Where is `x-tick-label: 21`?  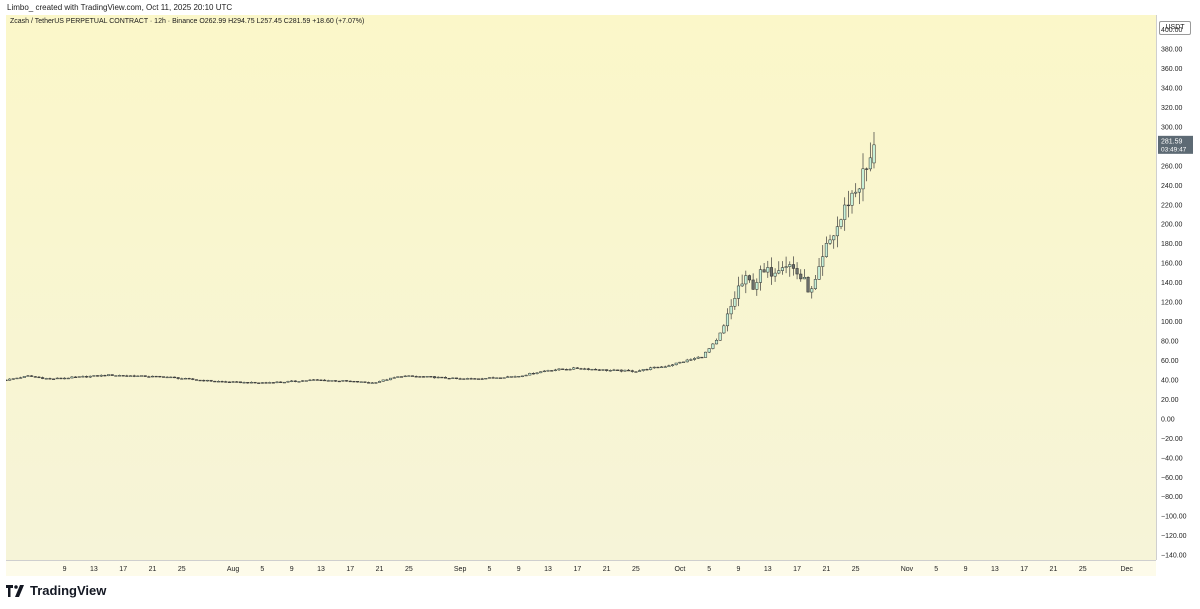 x-tick-label: 21 is located at coordinates (380, 569).